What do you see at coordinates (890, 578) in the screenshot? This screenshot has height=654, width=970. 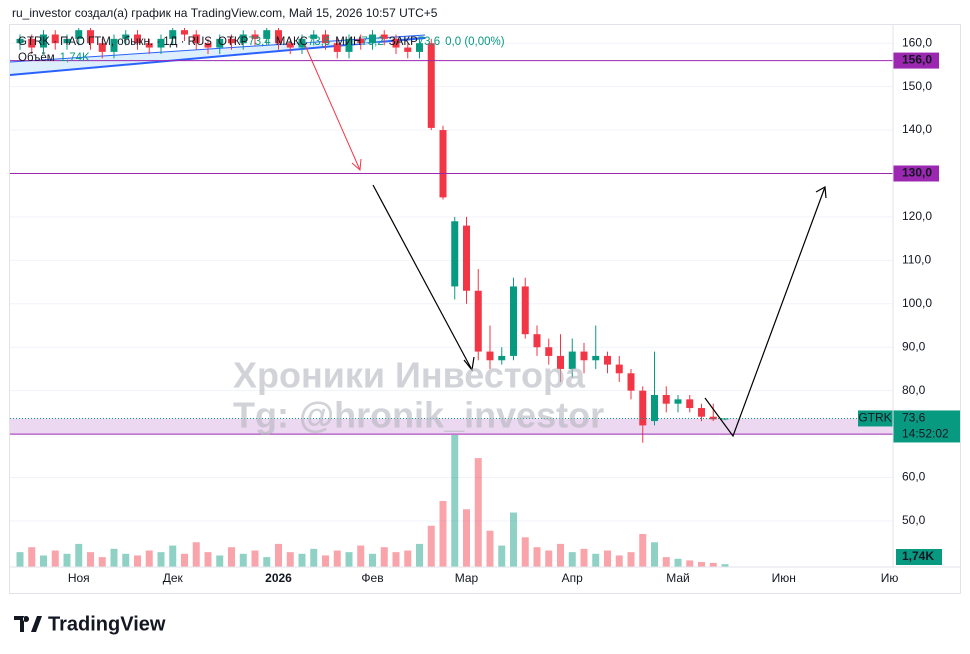 I see `x-tick-label: Ию` at bounding box center [890, 578].